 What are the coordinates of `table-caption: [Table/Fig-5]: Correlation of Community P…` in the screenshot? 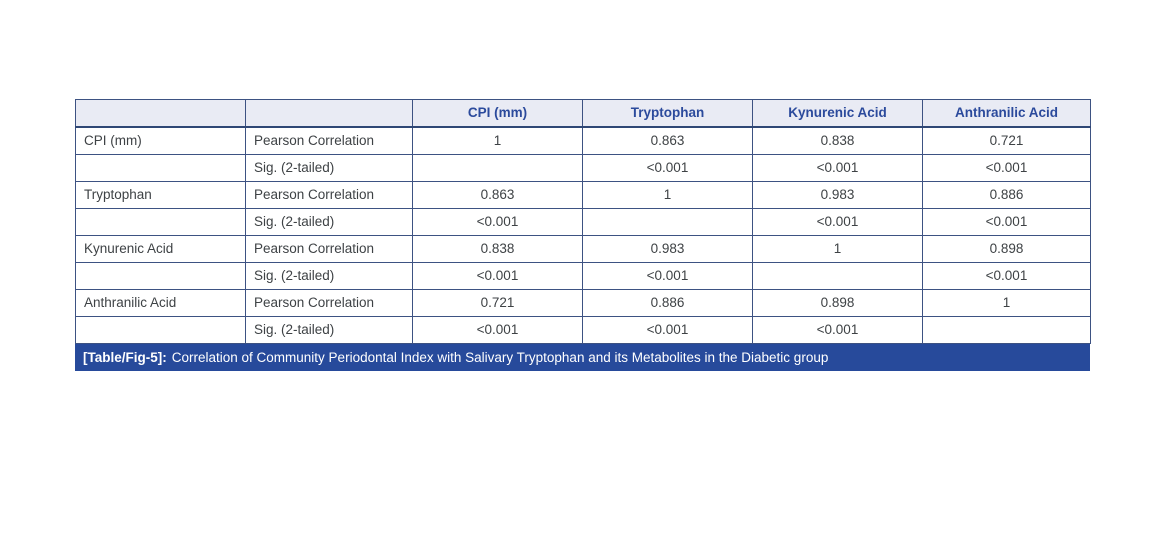 It's located at (582, 357).